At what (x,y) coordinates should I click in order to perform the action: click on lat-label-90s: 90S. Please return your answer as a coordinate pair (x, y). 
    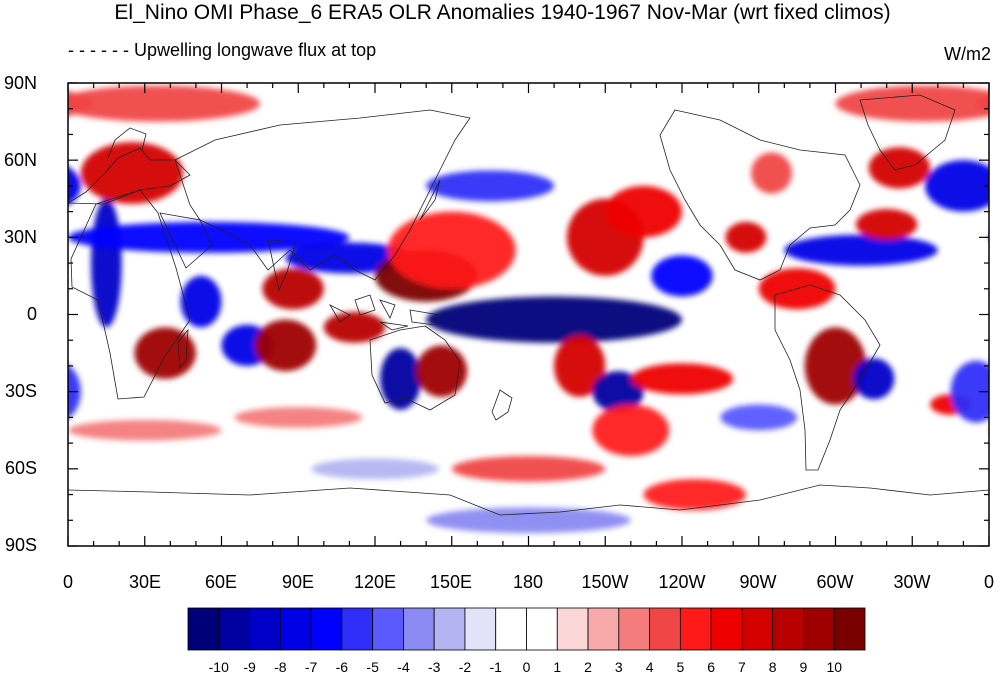
    Looking at the image, I should click on (21, 545).